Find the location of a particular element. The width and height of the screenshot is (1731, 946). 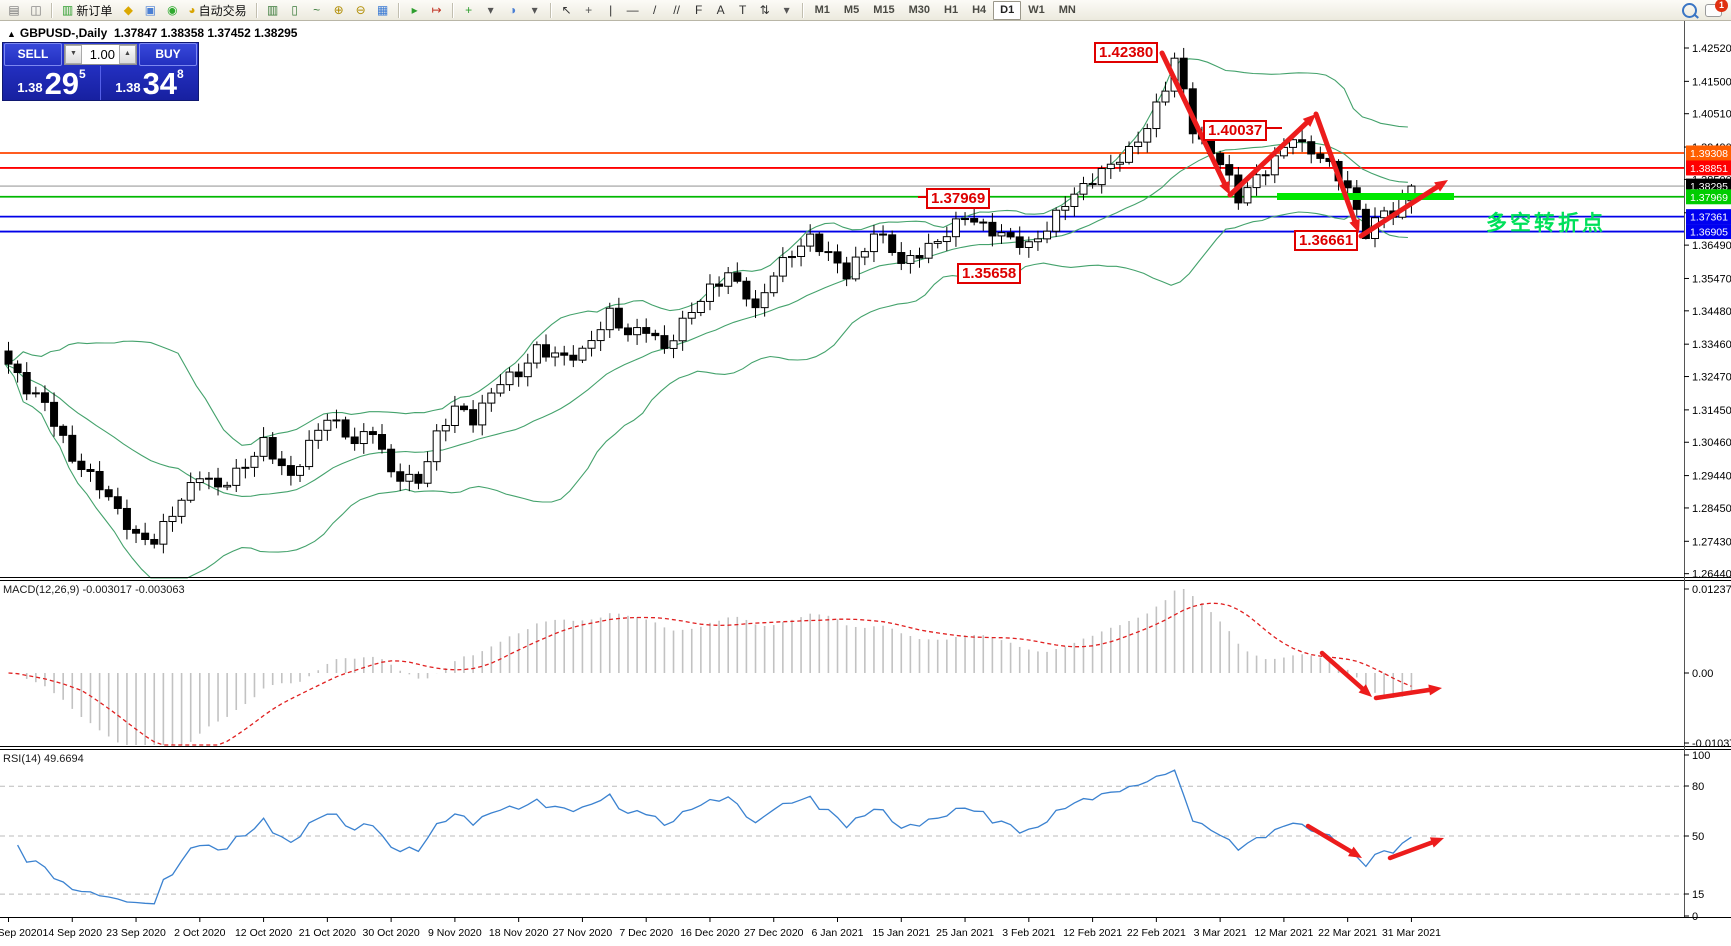

tile-windows-icon: ▦ is located at coordinates (383, 10).